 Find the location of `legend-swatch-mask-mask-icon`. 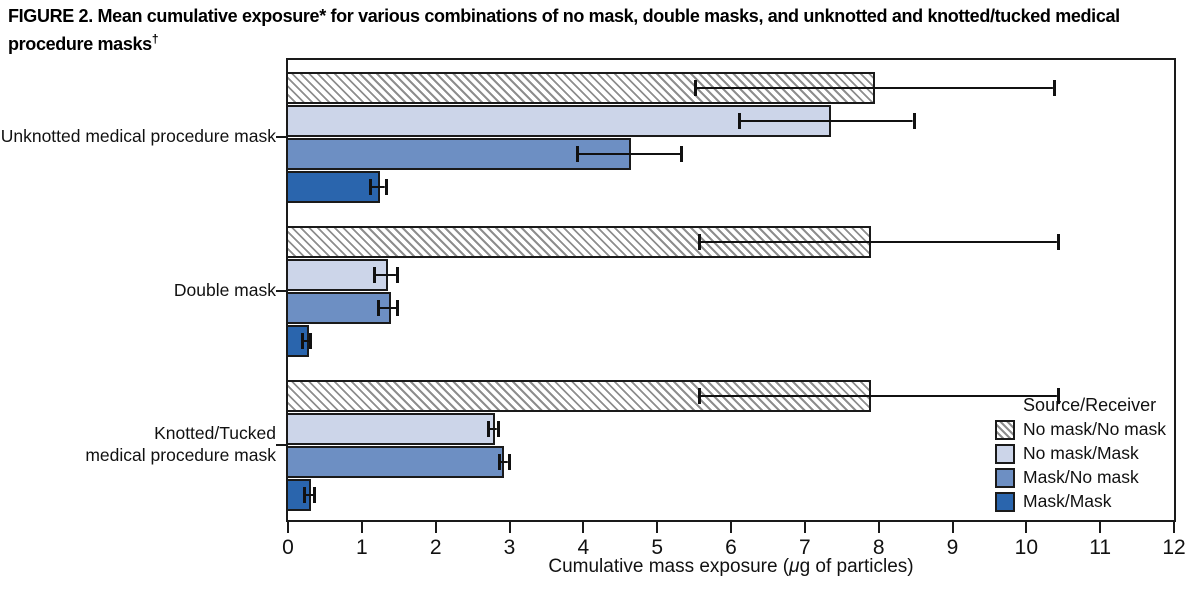

legend-swatch-mask-mask-icon is located at coordinates (1005, 501).